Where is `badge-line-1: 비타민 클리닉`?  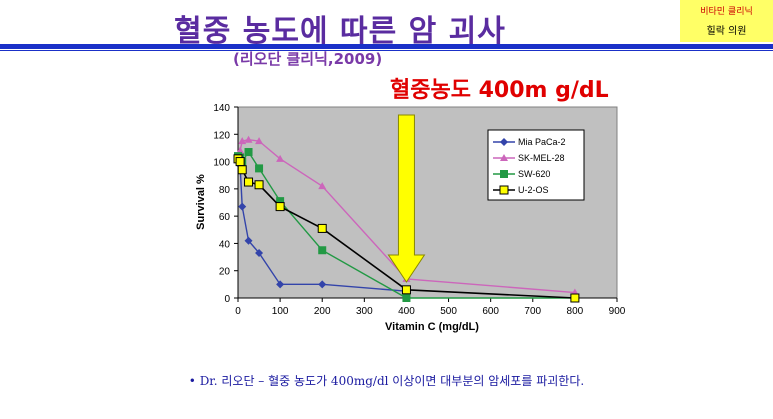
badge-line-1: 비타민 클리닉 is located at coordinates (726, 12).